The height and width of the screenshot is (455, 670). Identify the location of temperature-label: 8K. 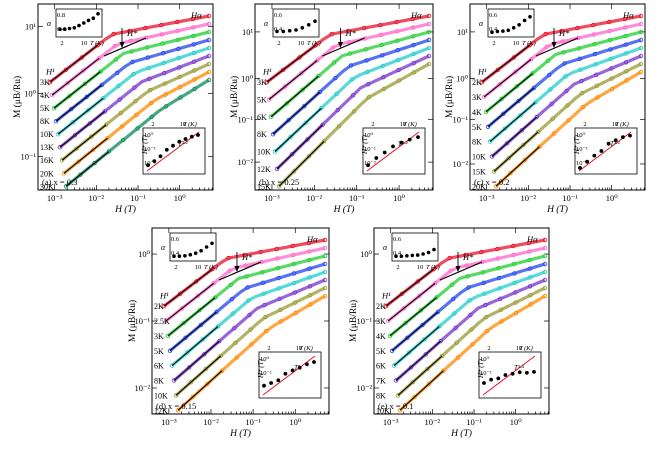
(381, 395).